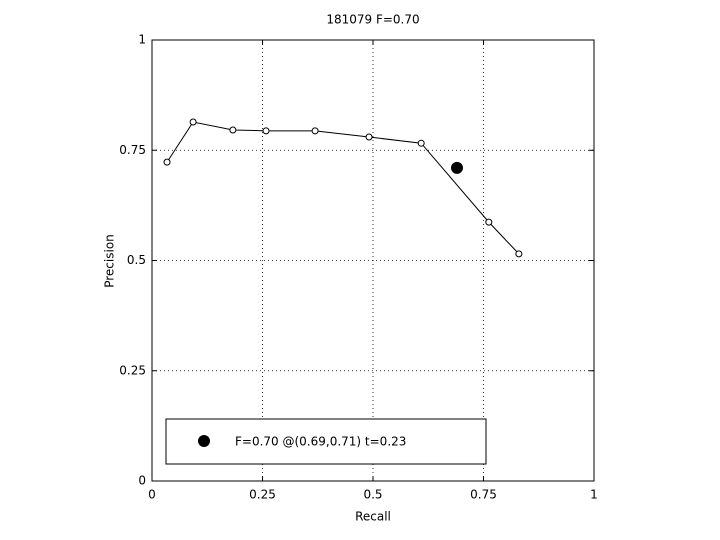 This screenshot has width=720, height=540. Describe the element at coordinates (483, 495) in the screenshot. I see `x-tick-label: 0.75` at that location.